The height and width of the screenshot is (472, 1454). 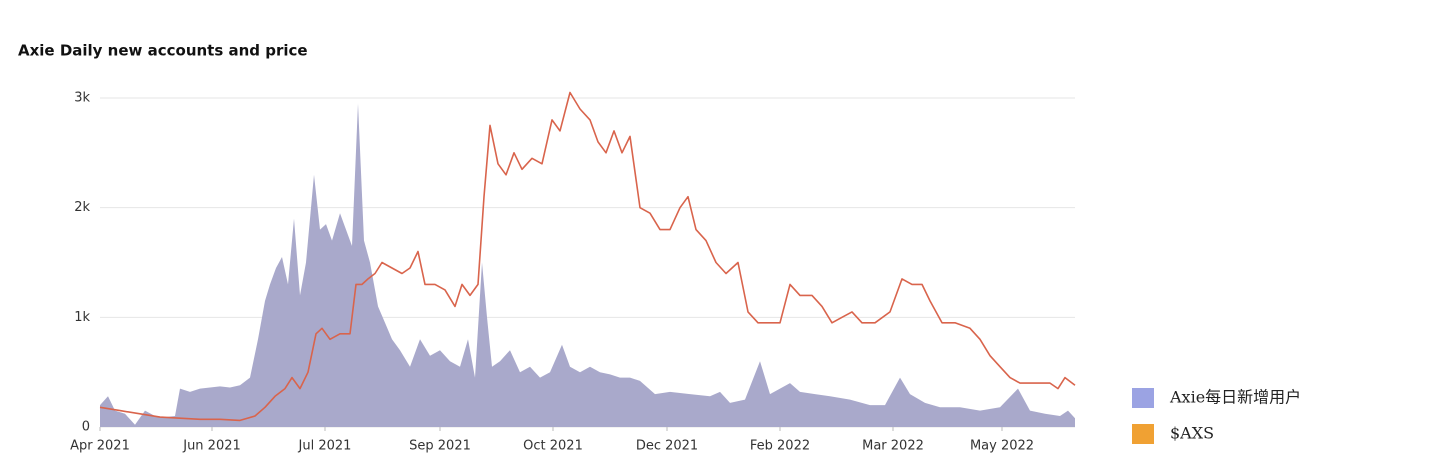 I want to click on chart-title: Axie Daily new accounts and price, so click(x=163, y=51).